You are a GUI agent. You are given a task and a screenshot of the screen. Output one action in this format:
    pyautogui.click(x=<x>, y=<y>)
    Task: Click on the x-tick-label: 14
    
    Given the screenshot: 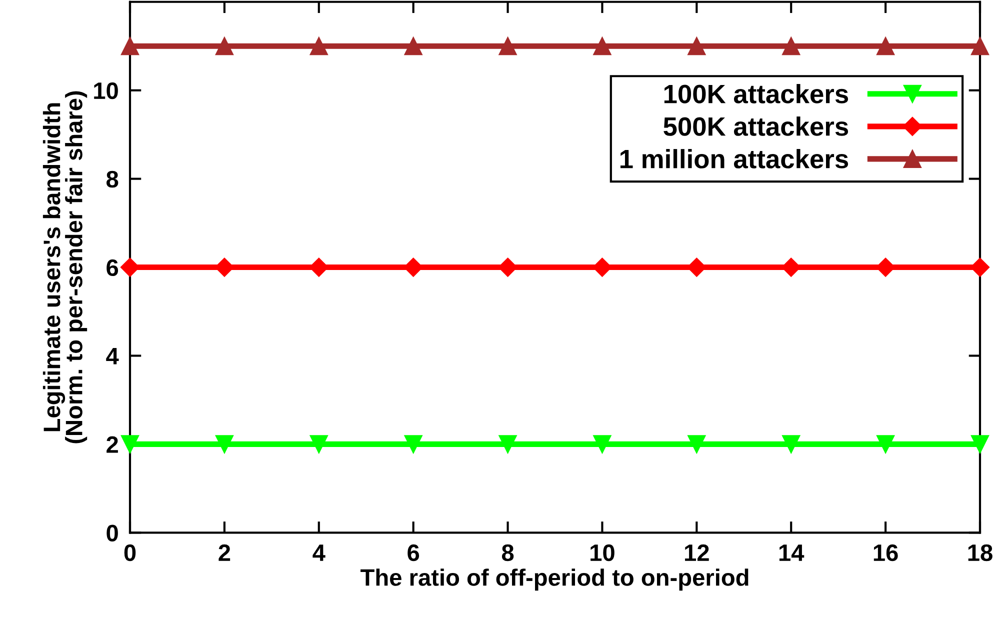 What is the action you would take?
    pyautogui.click(x=791, y=552)
    